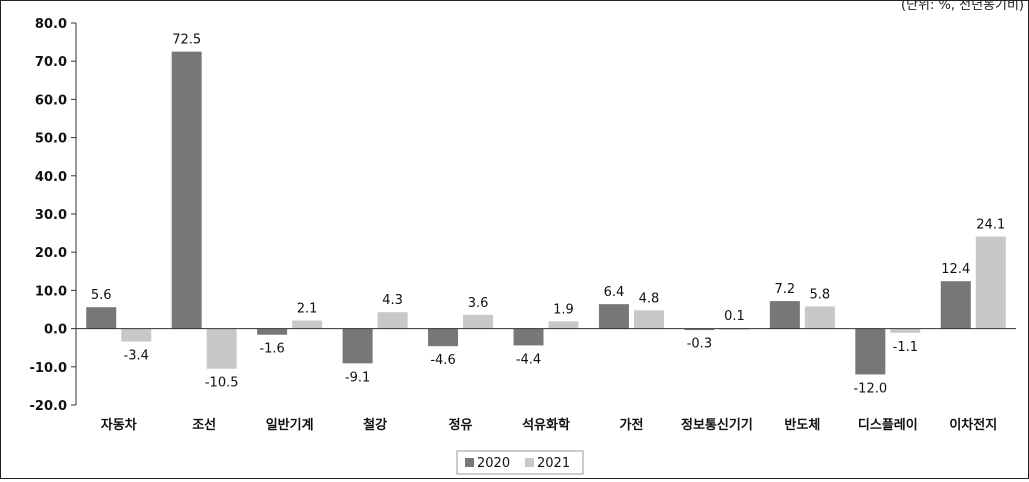 The image size is (1029, 482). Describe the element at coordinates (392, 300) in the screenshot. I see `data-label: 4.3` at that location.